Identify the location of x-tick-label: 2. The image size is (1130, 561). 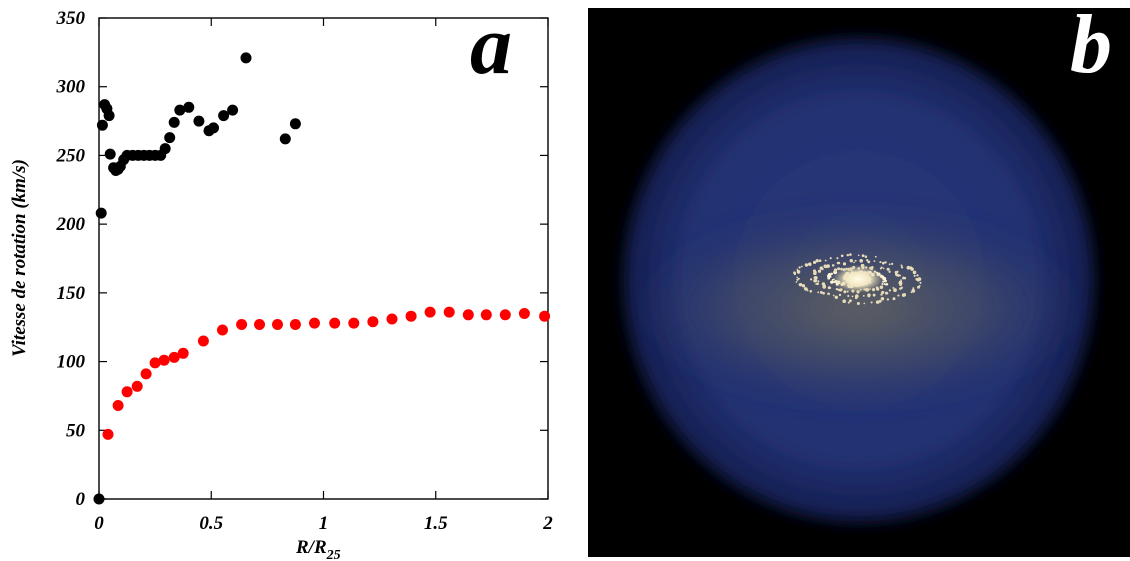
(547, 523).